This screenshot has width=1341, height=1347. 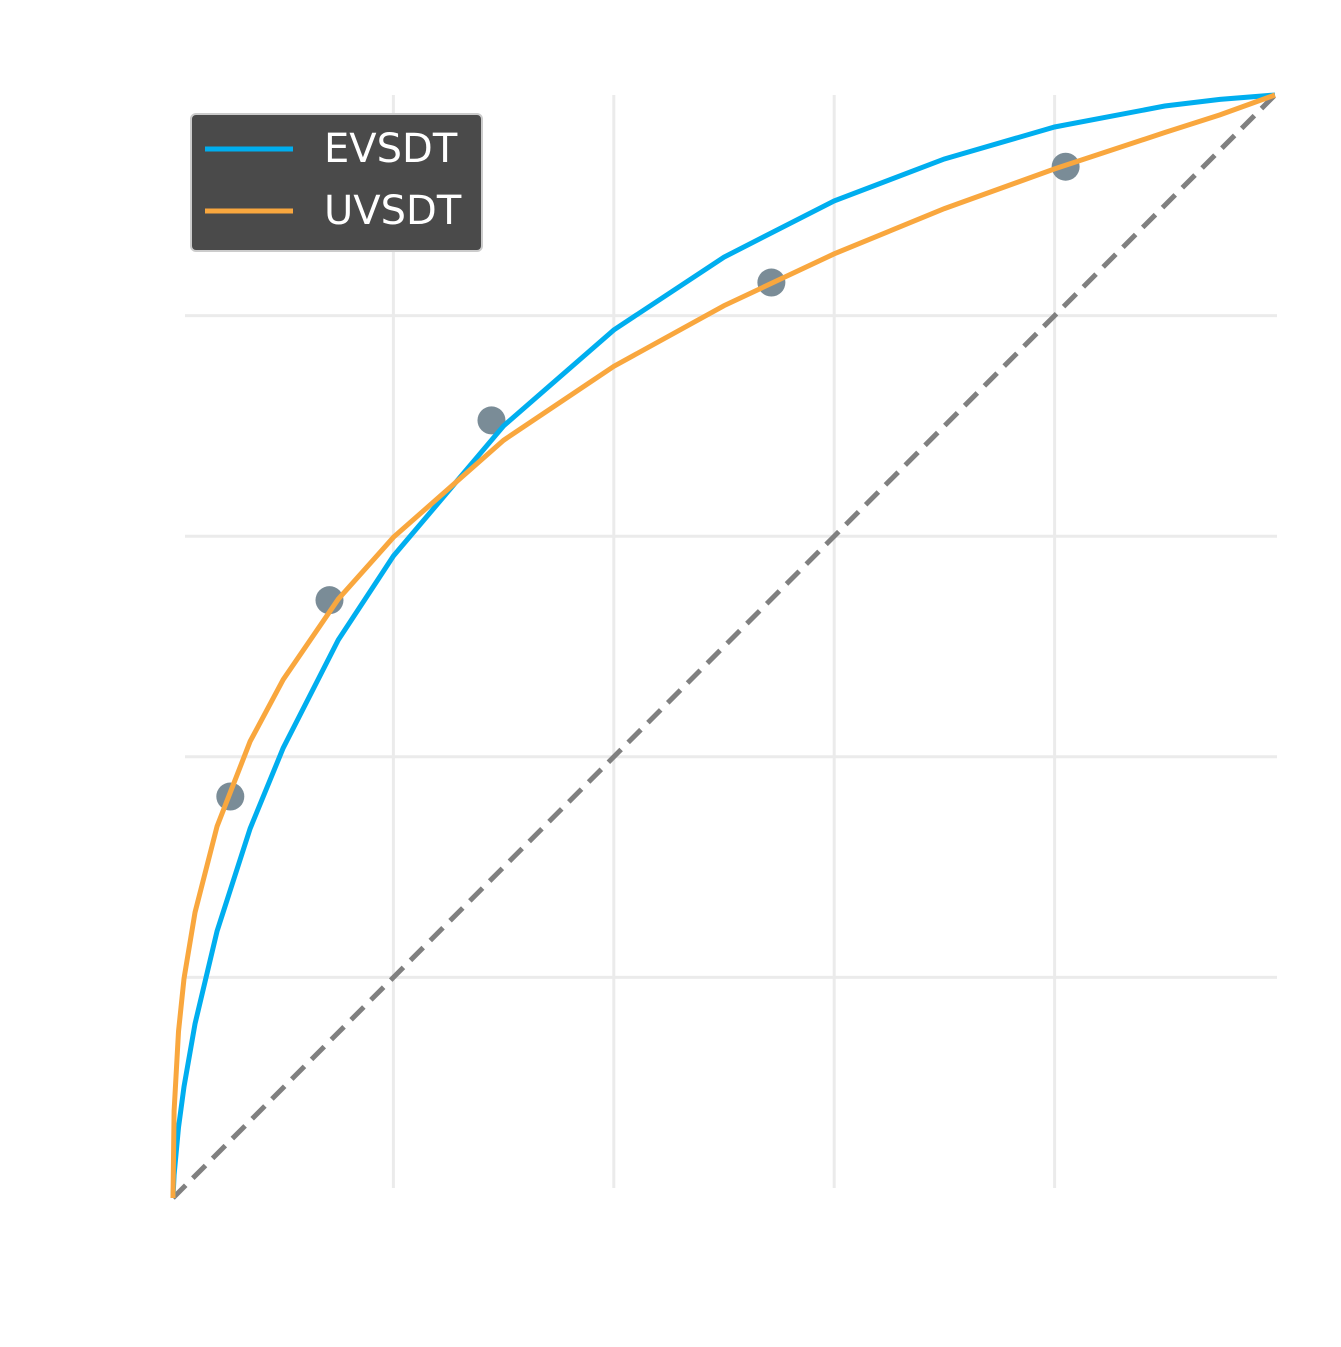 What do you see at coordinates (391, 149) in the screenshot?
I see `legend-label: EVSDT` at bounding box center [391, 149].